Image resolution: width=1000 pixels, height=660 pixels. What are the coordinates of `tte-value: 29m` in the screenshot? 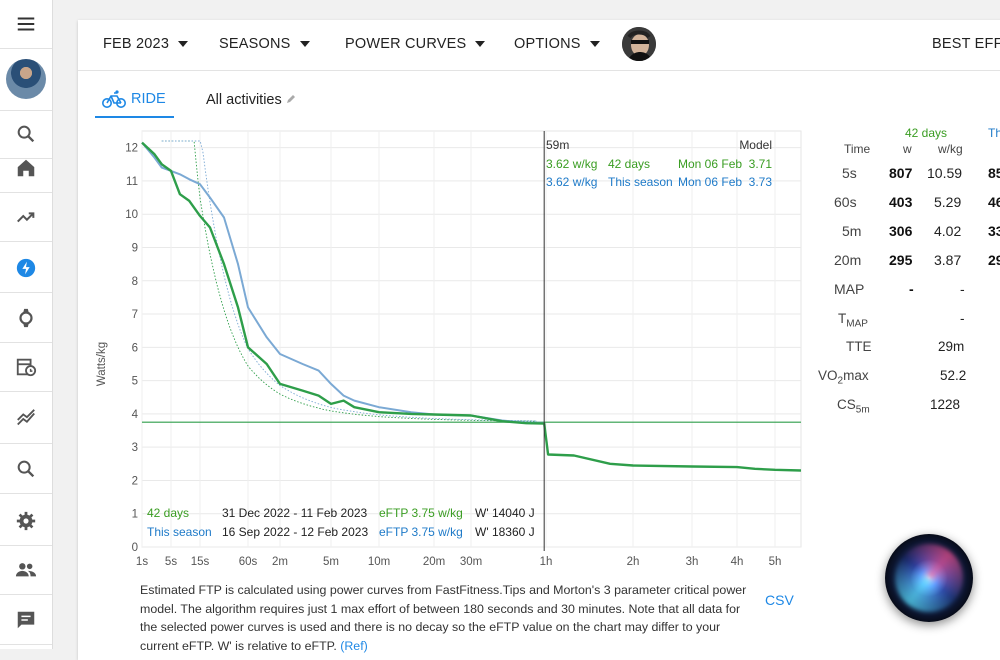 It's located at (951, 346).